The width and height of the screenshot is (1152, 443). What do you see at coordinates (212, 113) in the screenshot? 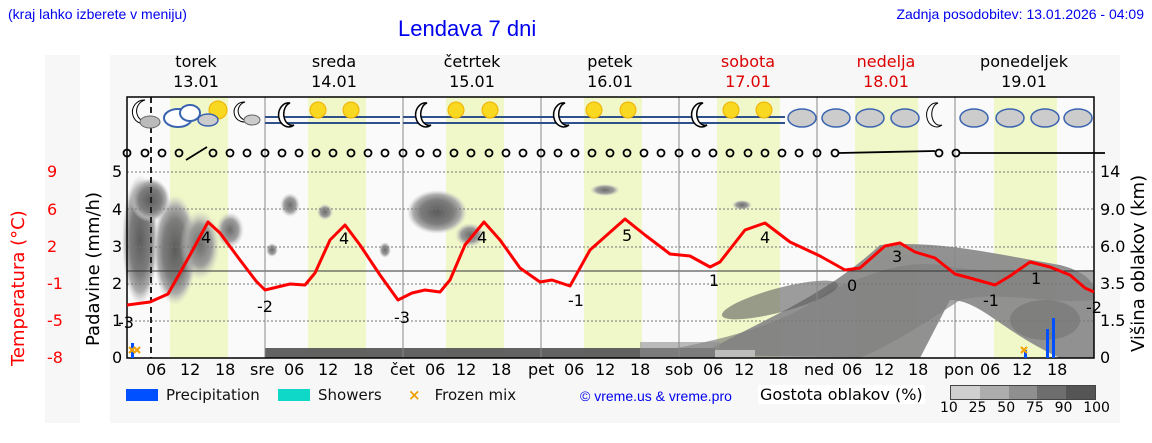
I see `sun-cloud-icon` at bounding box center [212, 113].